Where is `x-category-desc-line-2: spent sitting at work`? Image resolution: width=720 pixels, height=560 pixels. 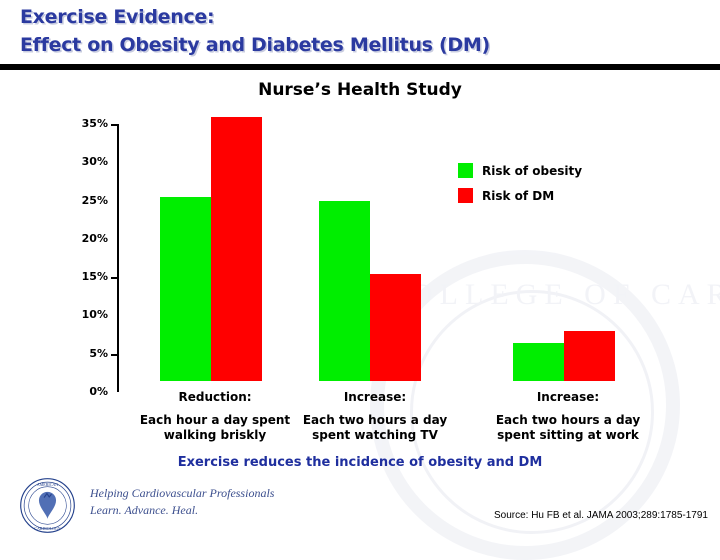
x-category-desc-line-2: spent sitting at work is located at coordinates (568, 435).